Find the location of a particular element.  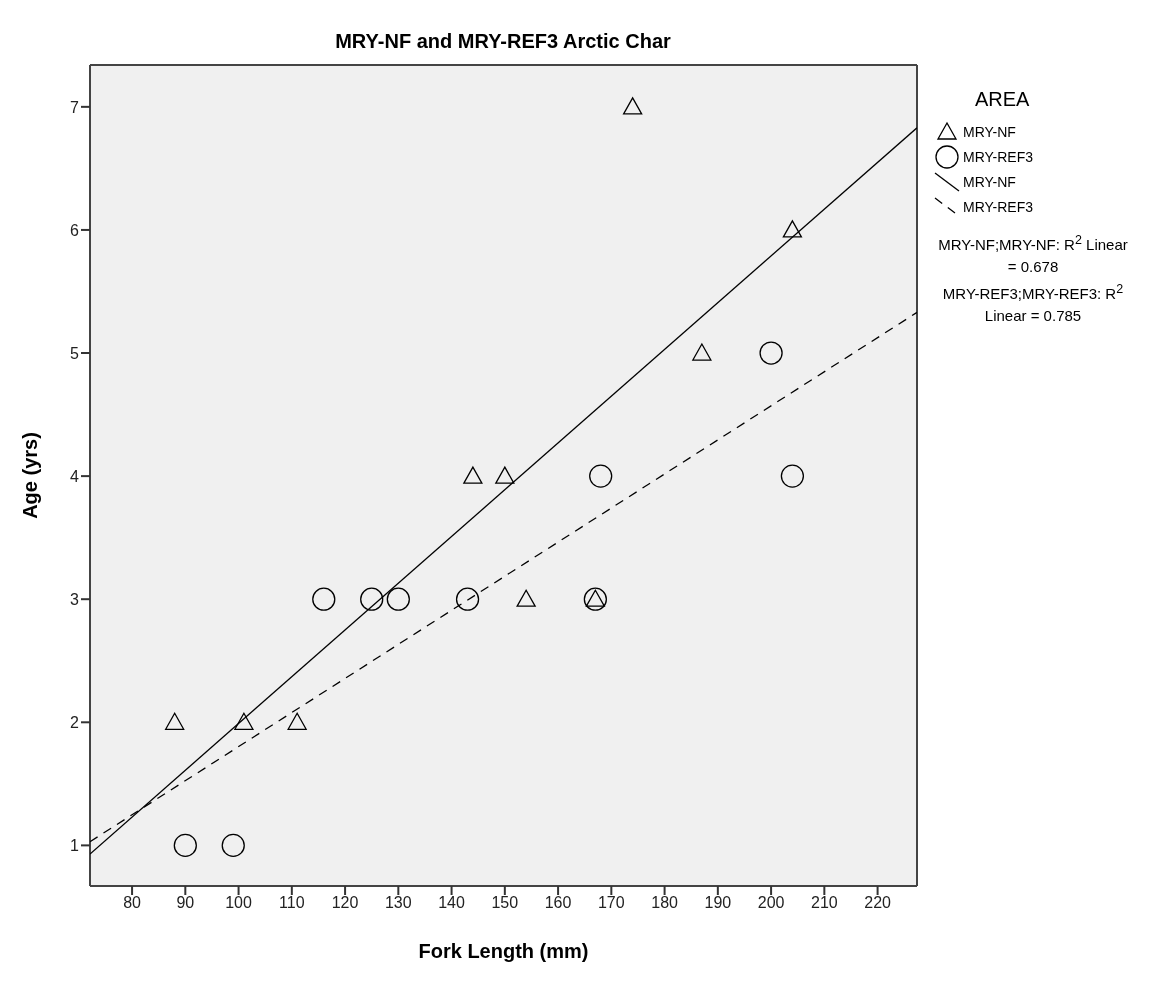

x-tick-label: 190 is located at coordinates (718, 903).